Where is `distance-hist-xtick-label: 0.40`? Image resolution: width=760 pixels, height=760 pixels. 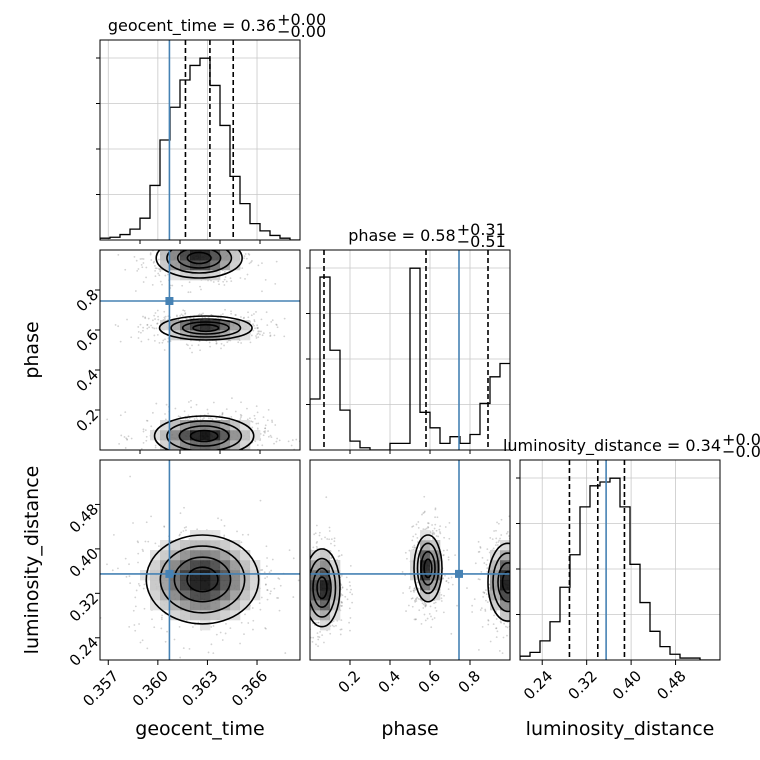
distance-hist-xtick-label: 0.40 is located at coordinates (627, 685).